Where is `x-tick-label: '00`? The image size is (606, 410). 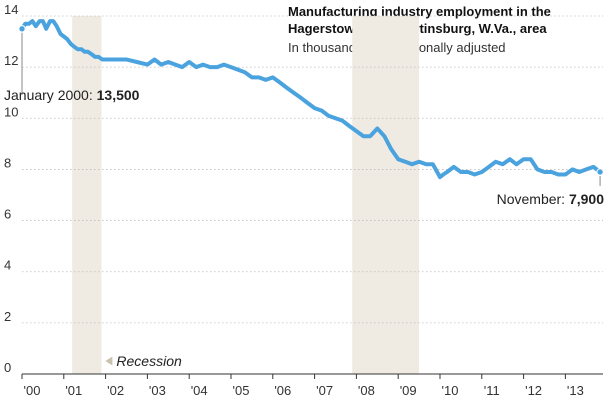
x-tick-label: '00 is located at coordinates (32, 390).